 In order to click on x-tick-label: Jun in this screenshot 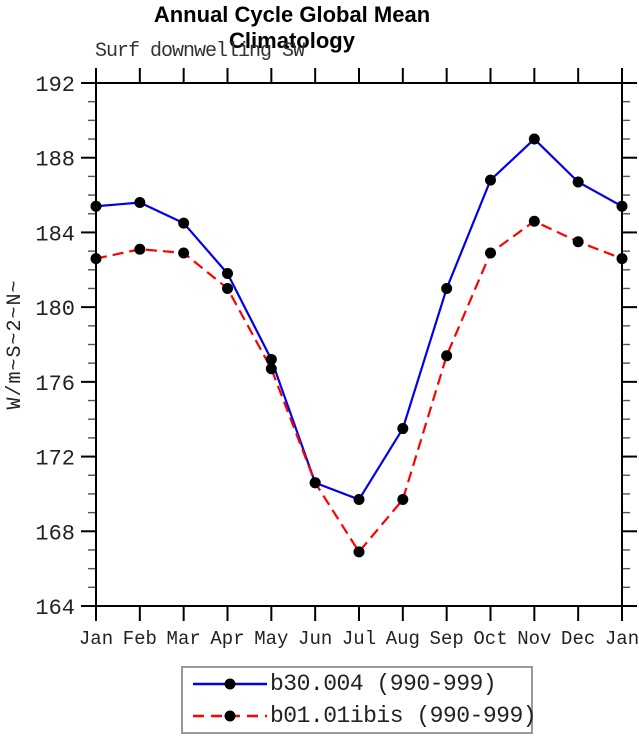, I will do `click(315, 639)`.